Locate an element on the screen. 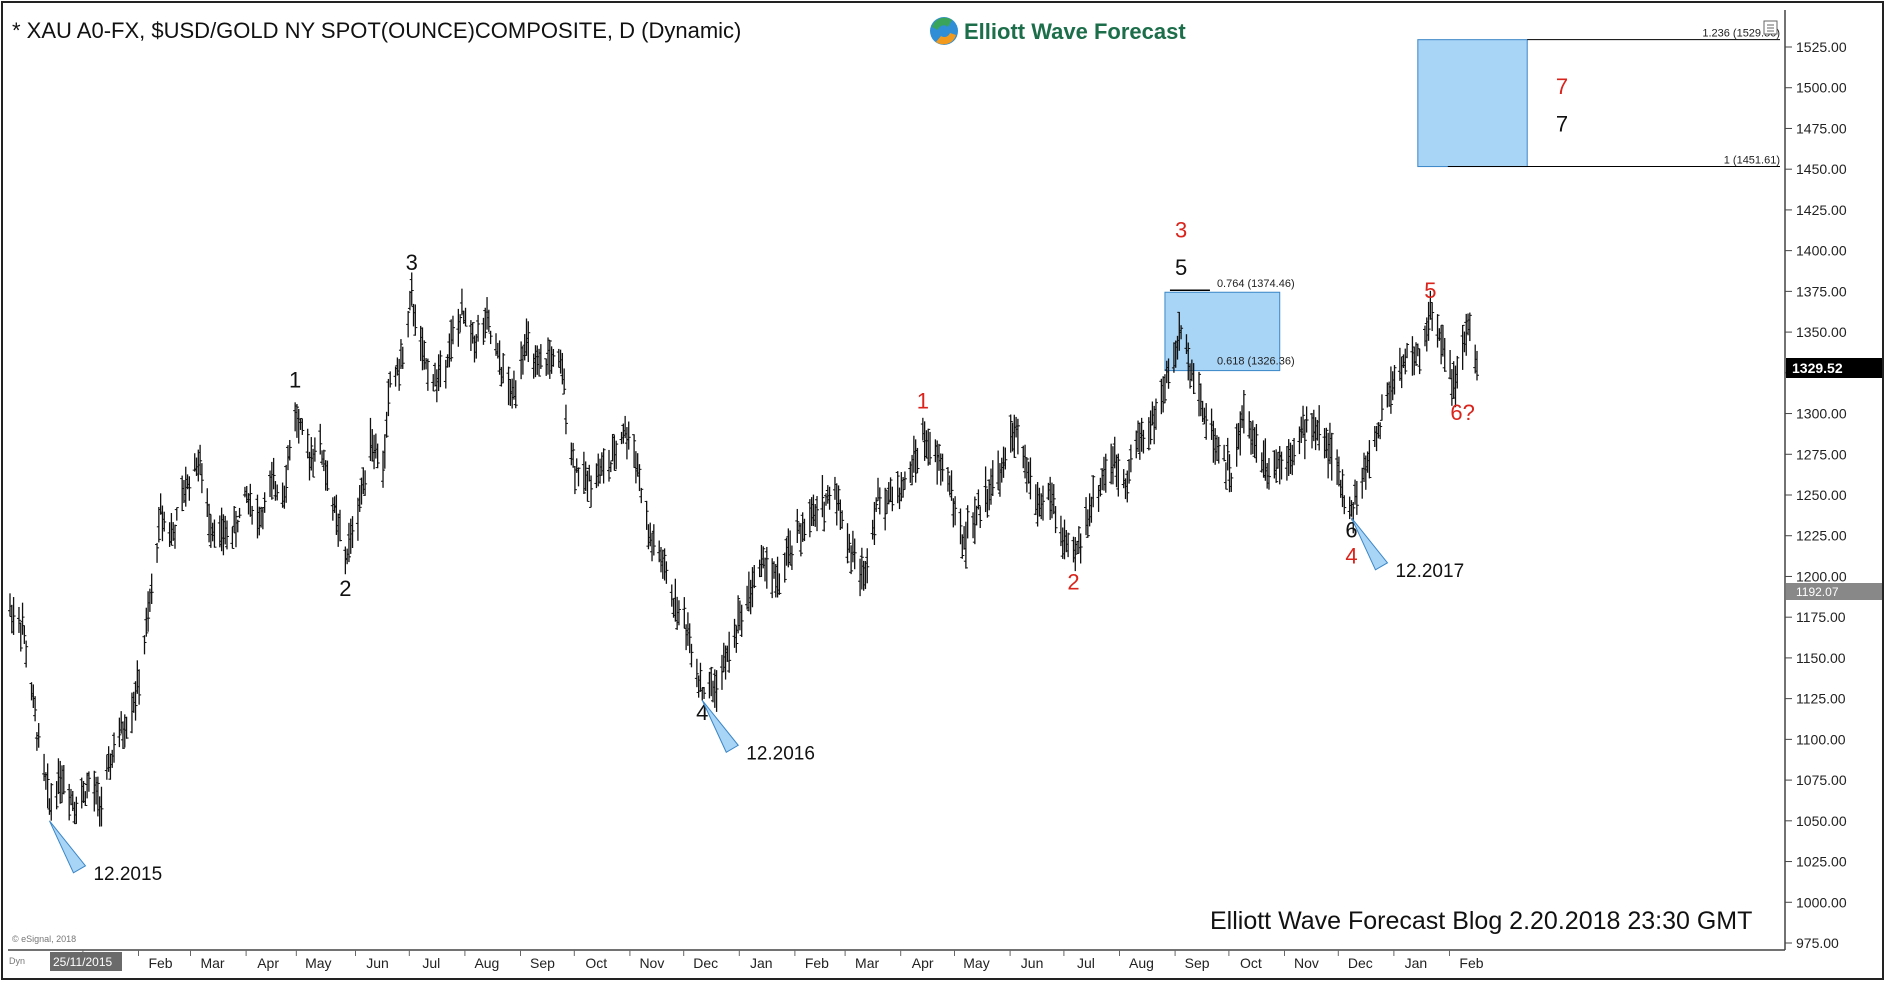 The image size is (1885, 981). y-tick-label: 1200.00 is located at coordinates (1821, 576).